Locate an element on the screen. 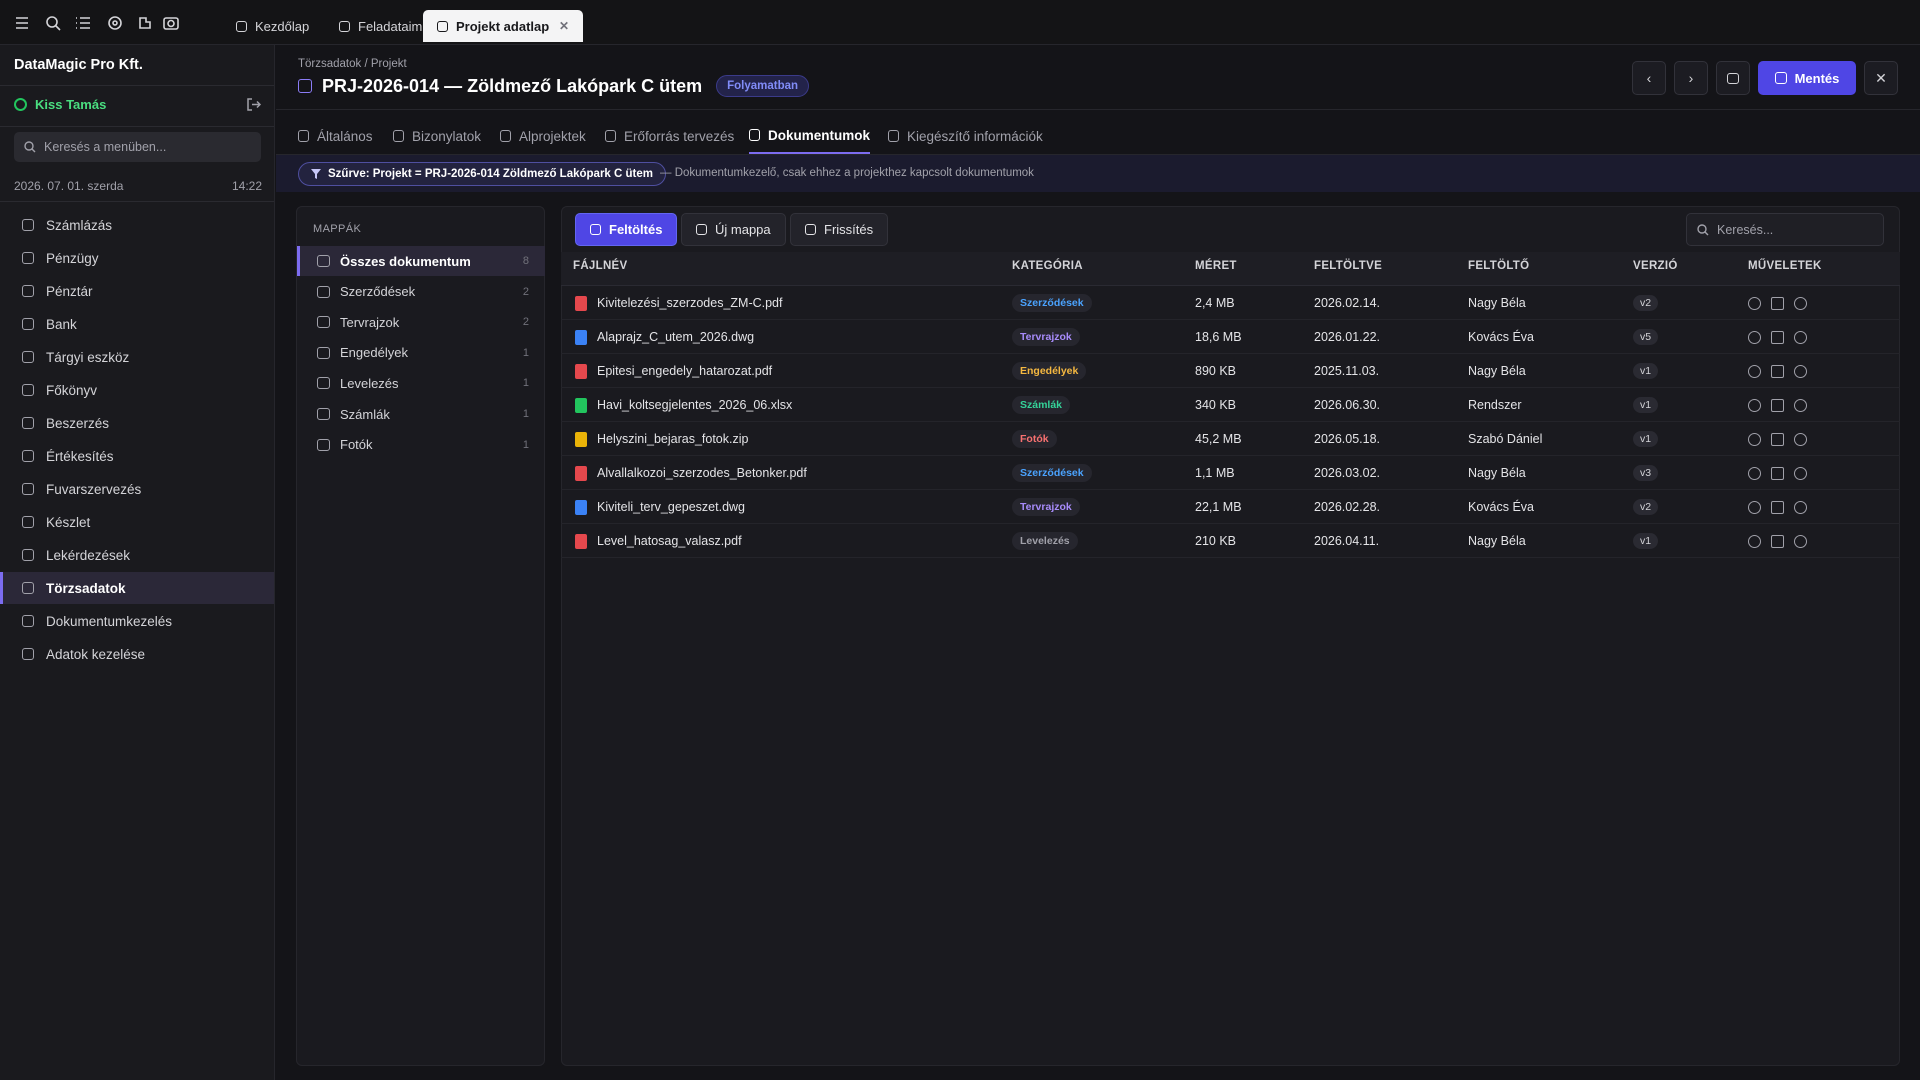  menu-item: Beszerzés is located at coordinates (137, 423).